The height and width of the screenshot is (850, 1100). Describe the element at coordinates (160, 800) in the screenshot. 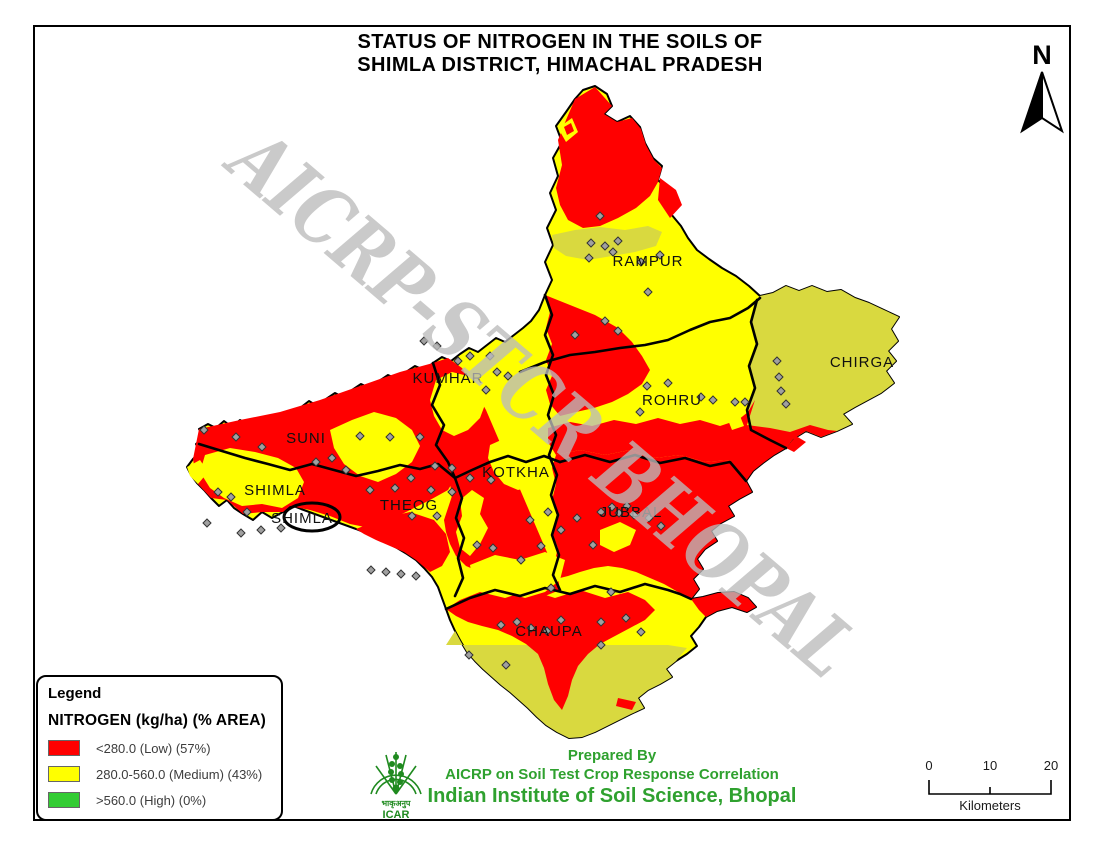

I see `legend-item-high: >560.0 (High) (0%)` at that location.